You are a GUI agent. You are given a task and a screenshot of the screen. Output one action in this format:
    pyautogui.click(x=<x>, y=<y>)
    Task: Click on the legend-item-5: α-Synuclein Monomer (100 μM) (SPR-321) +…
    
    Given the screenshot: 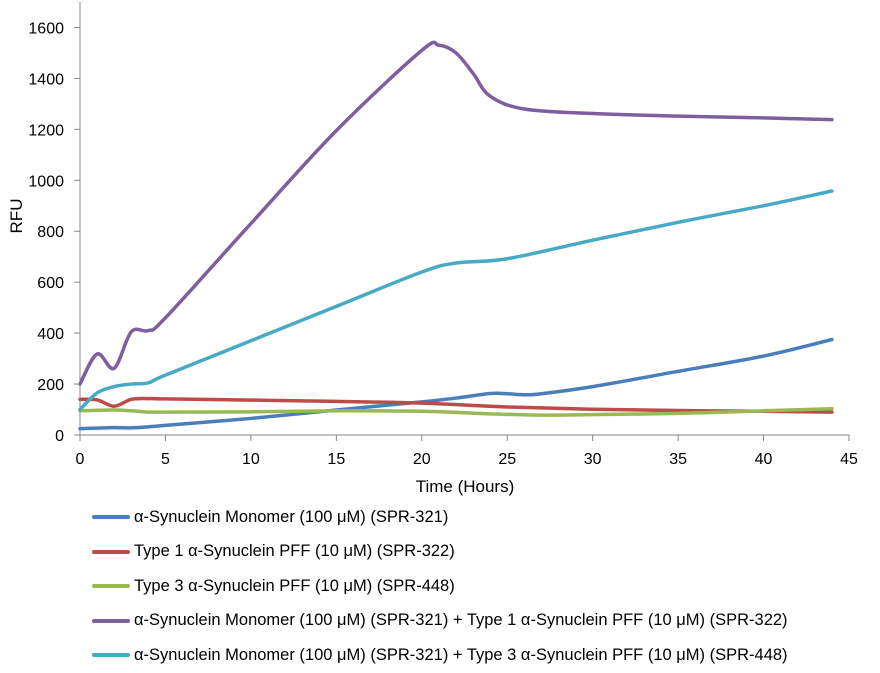 What is the action you would take?
    pyautogui.click(x=440, y=655)
    